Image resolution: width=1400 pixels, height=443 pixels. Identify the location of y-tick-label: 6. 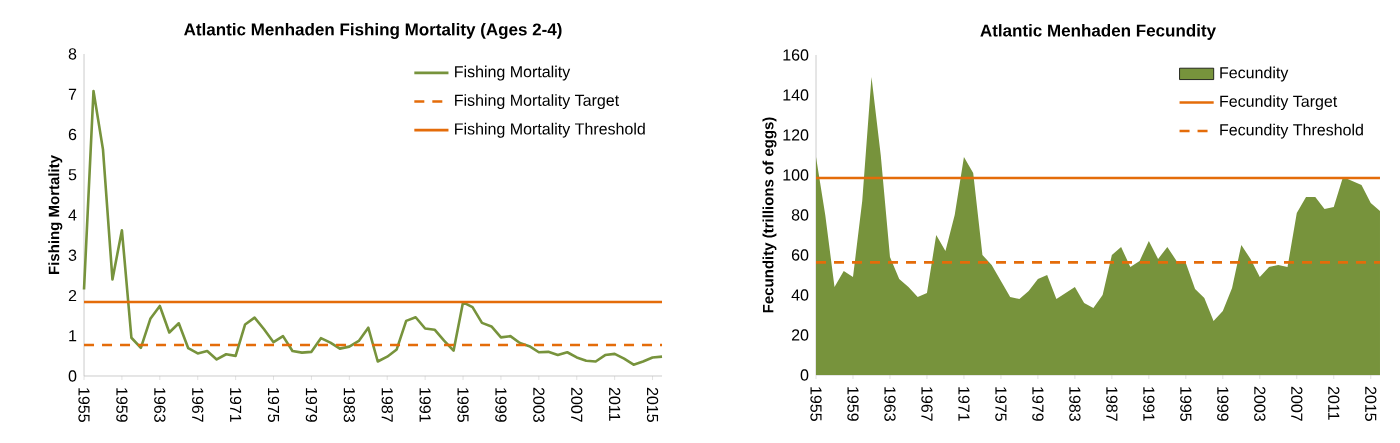
(72, 134).